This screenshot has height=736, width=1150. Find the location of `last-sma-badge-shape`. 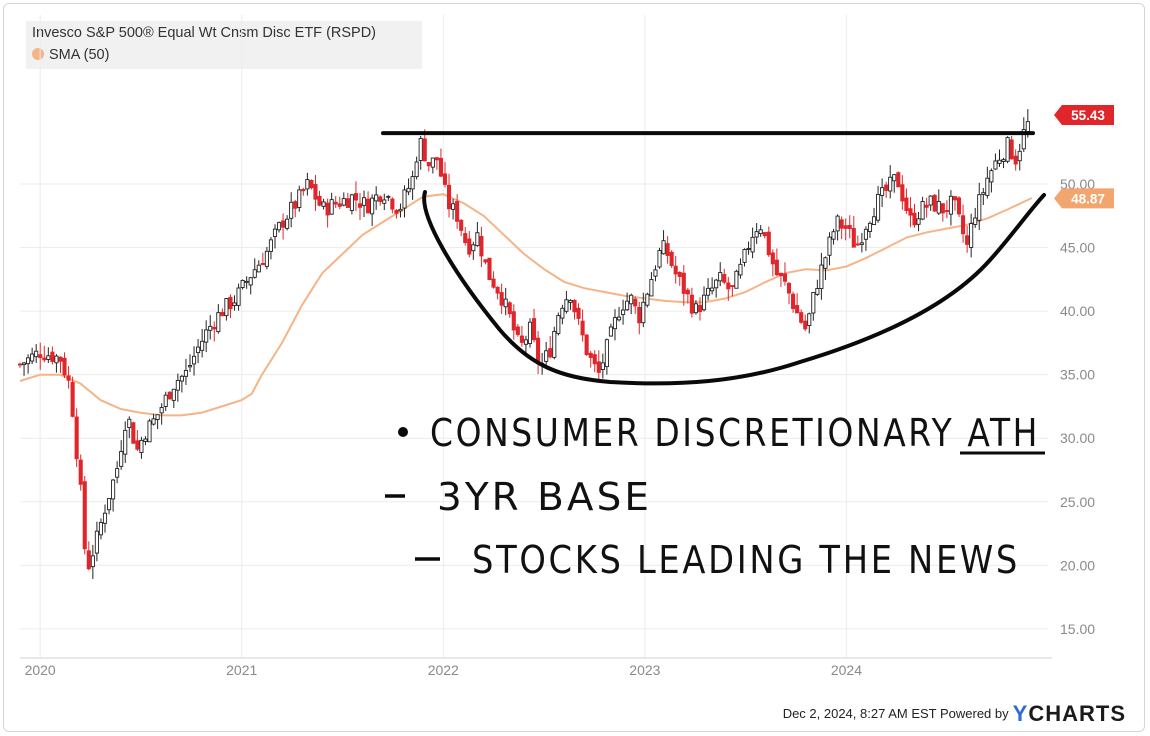

last-sma-badge-shape is located at coordinates (1084, 198).